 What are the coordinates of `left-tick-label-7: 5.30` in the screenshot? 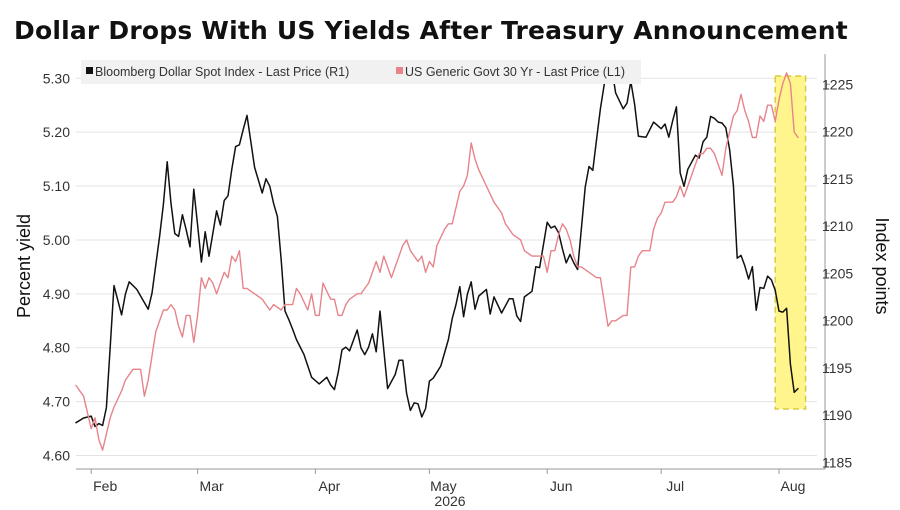 It's located at (56, 78).